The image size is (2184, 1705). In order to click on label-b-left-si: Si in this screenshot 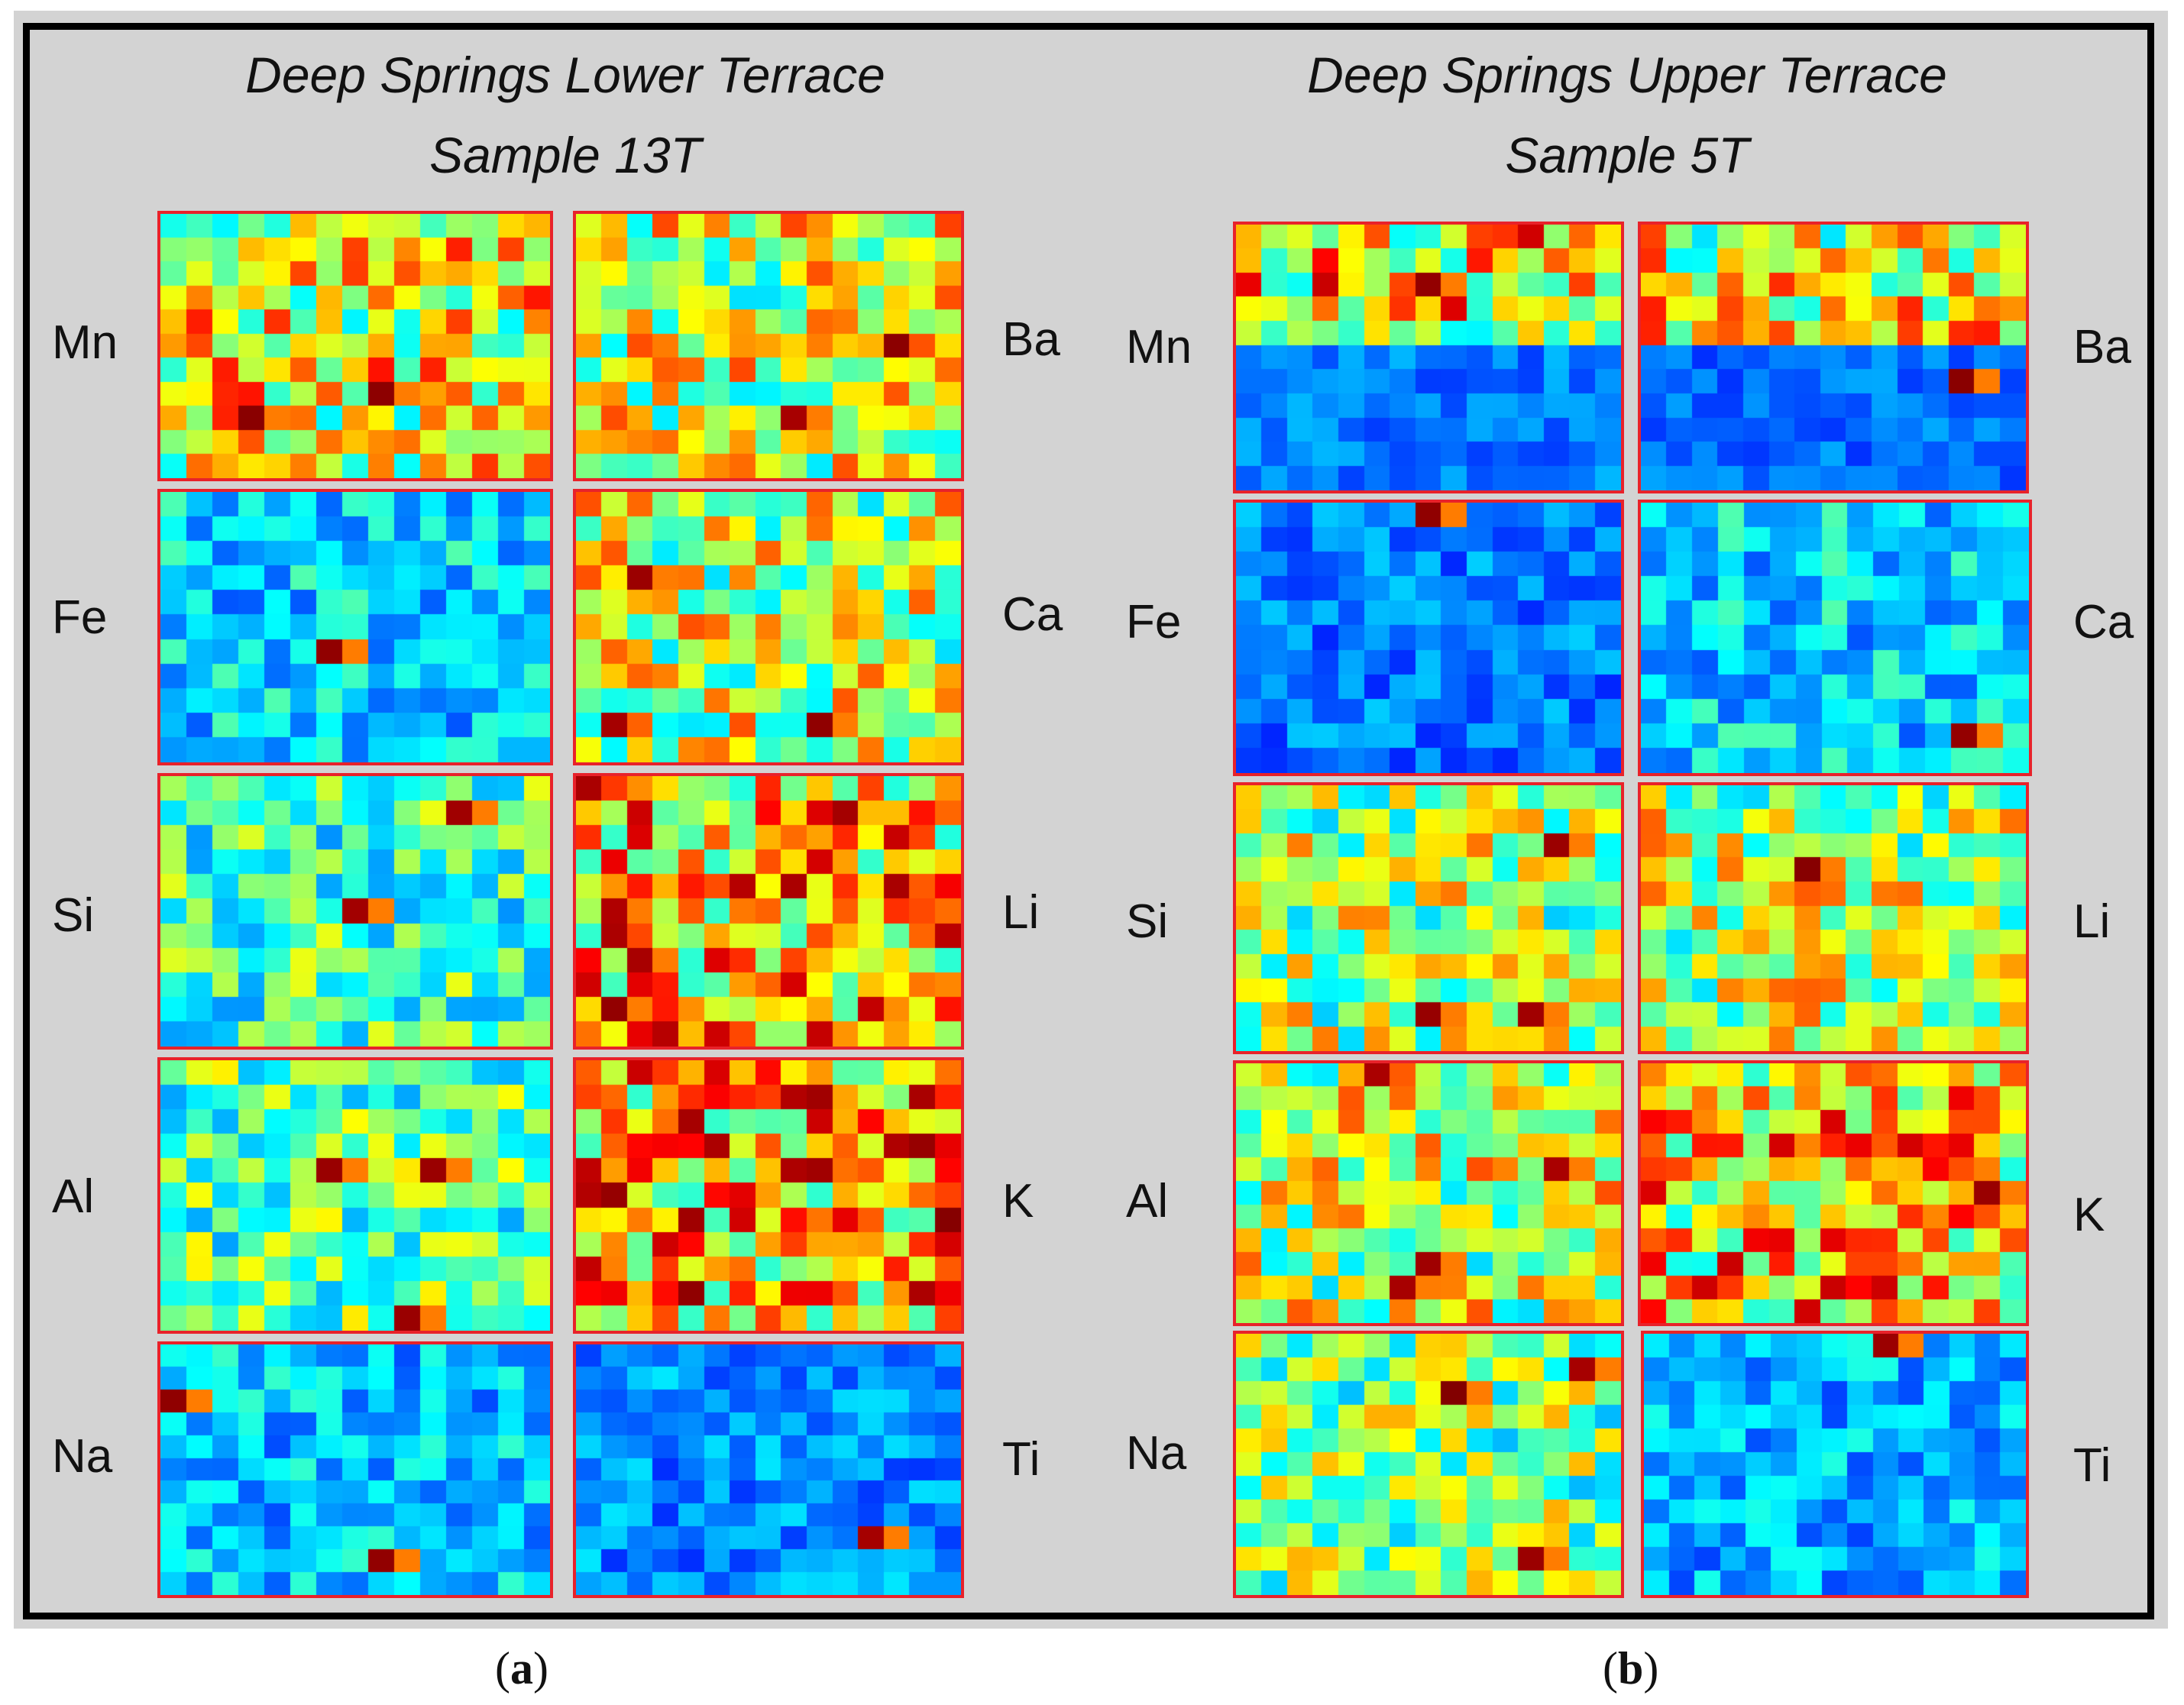, I will do `click(1147, 921)`.